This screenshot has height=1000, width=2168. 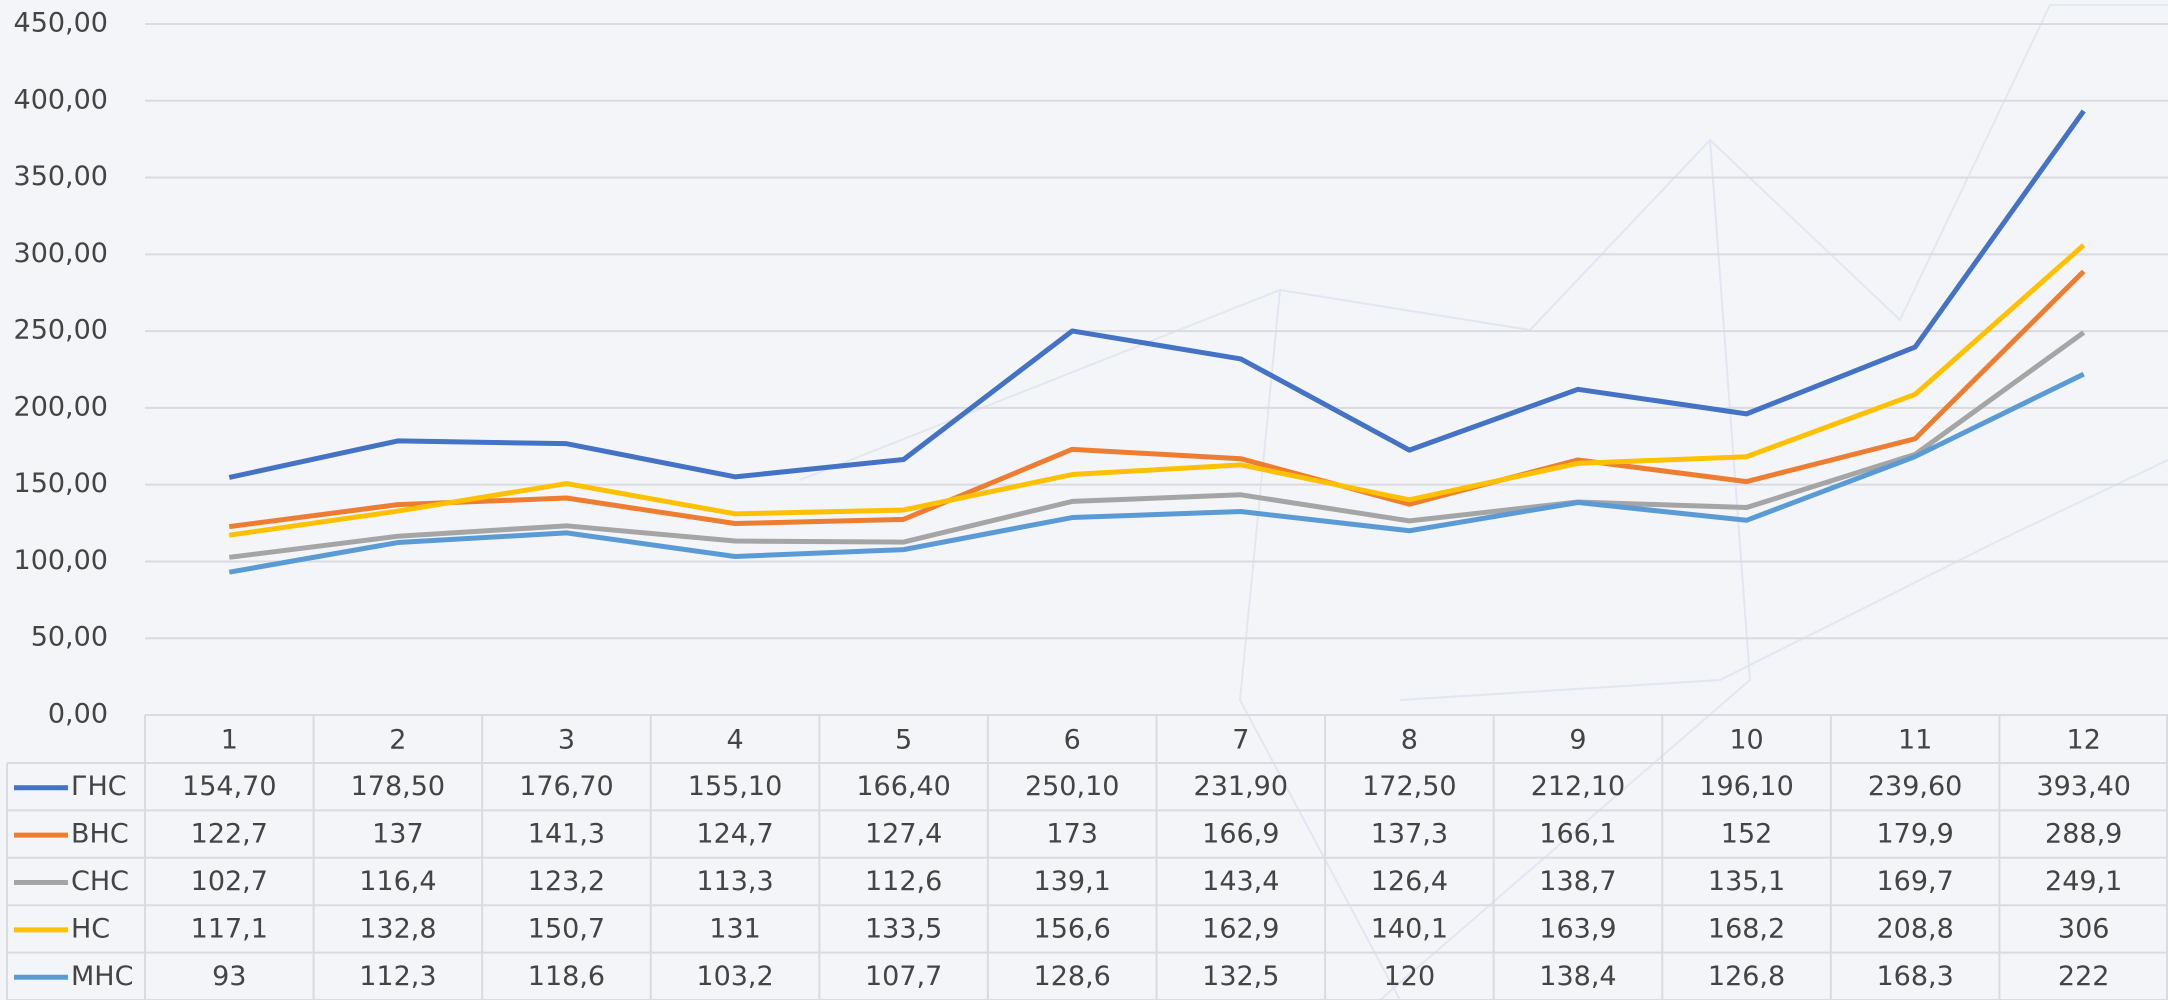 What do you see at coordinates (1409, 834) in the screenshot?
I see `table-cell: 137,3` at bounding box center [1409, 834].